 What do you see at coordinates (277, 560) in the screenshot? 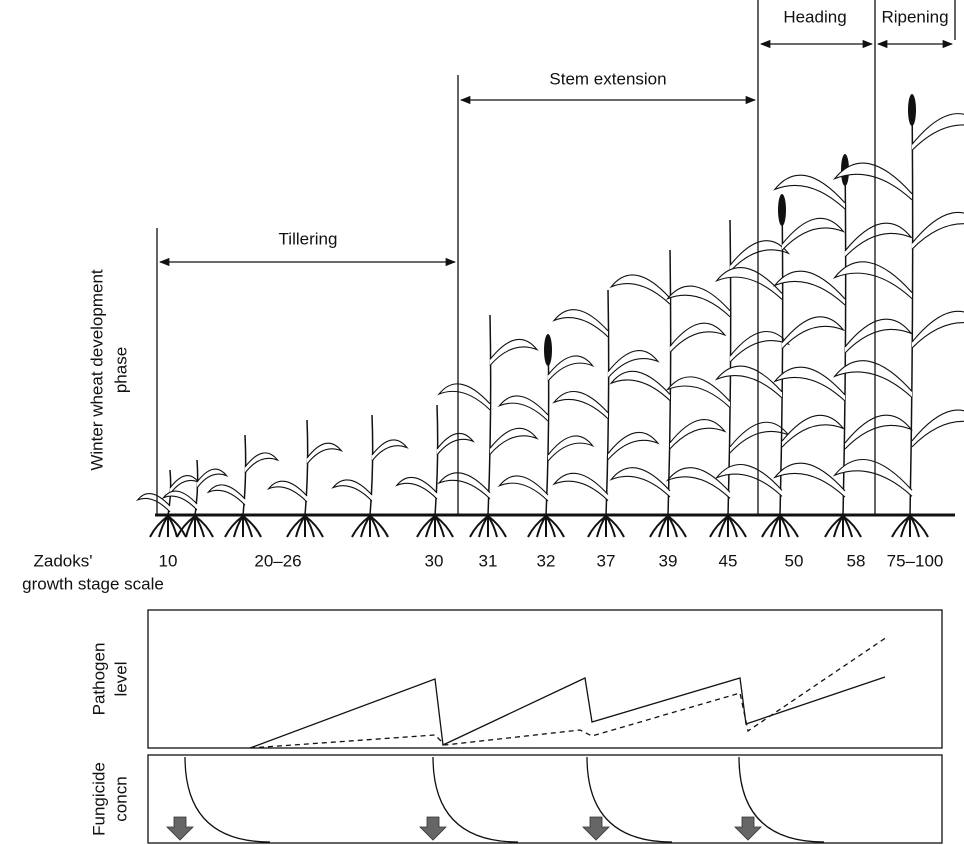
I see `stage-label: 20–26` at bounding box center [277, 560].